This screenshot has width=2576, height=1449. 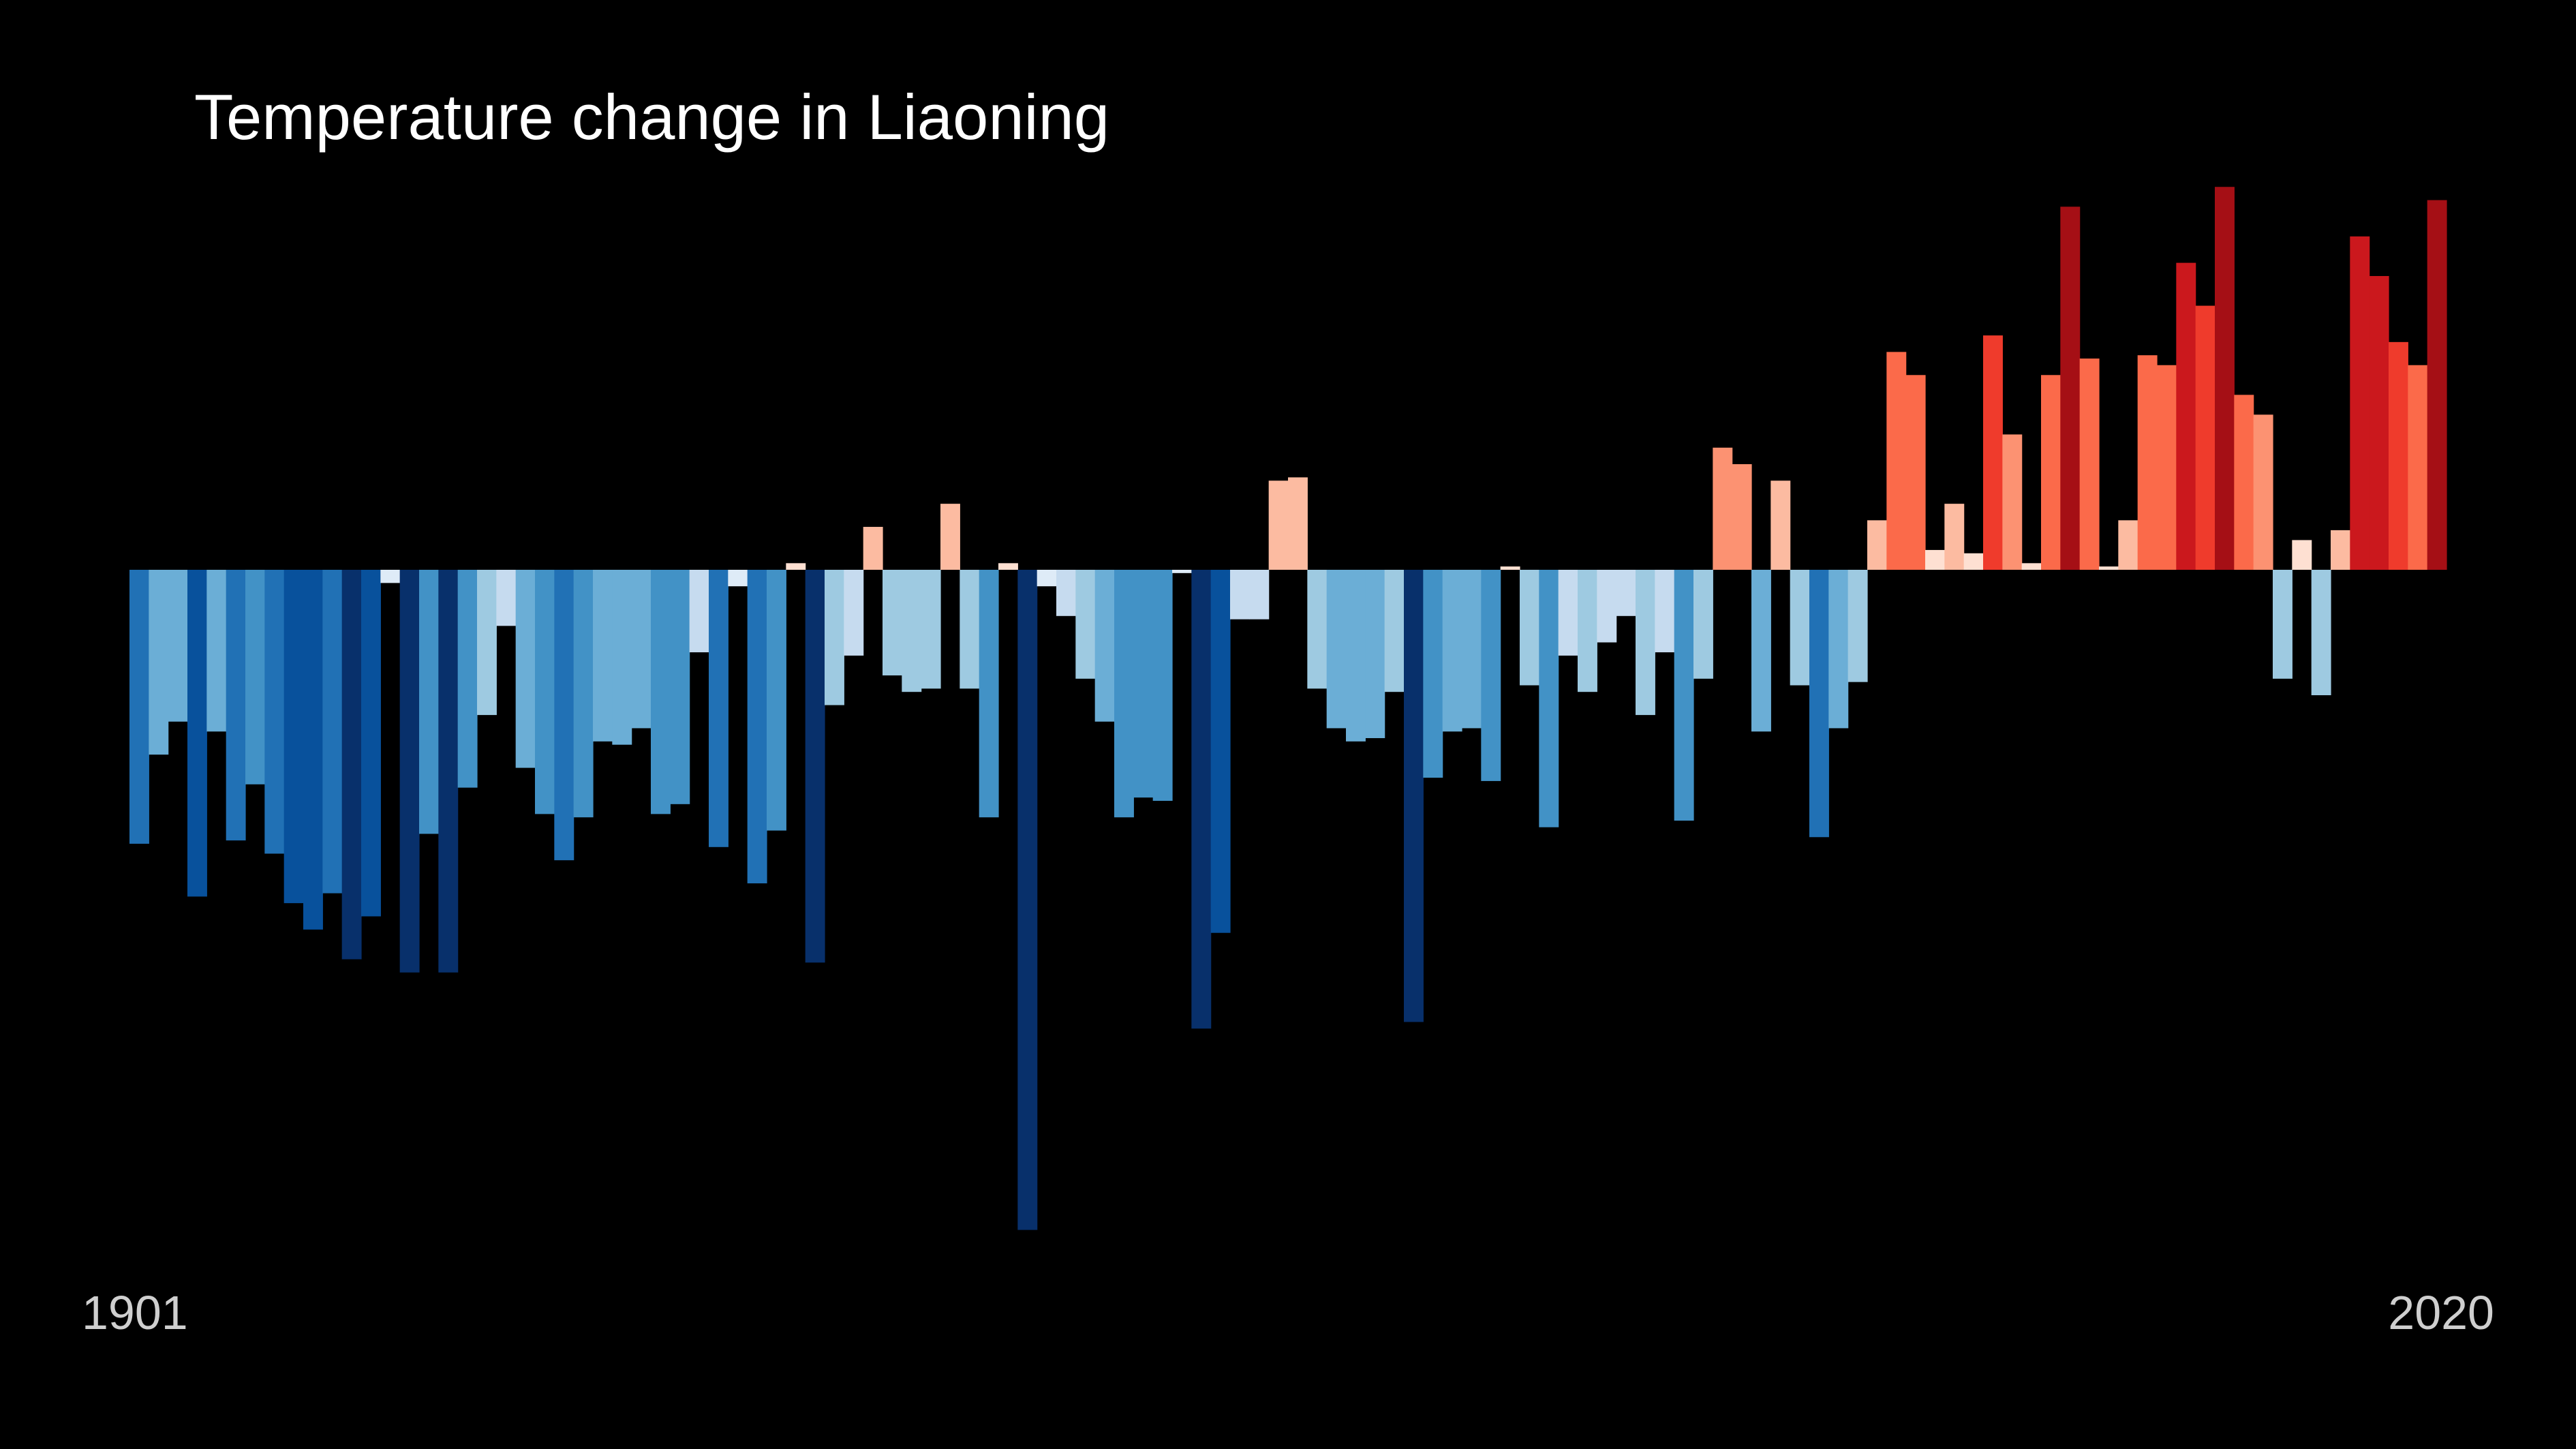 I want to click on bar-1933, so click(x=757, y=727).